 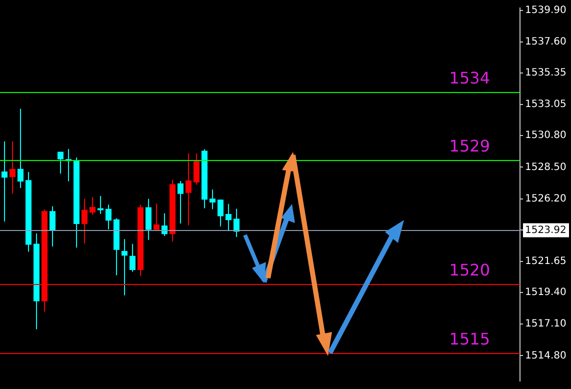 I want to click on y-tick-label: 1519.40, so click(x=545, y=292).